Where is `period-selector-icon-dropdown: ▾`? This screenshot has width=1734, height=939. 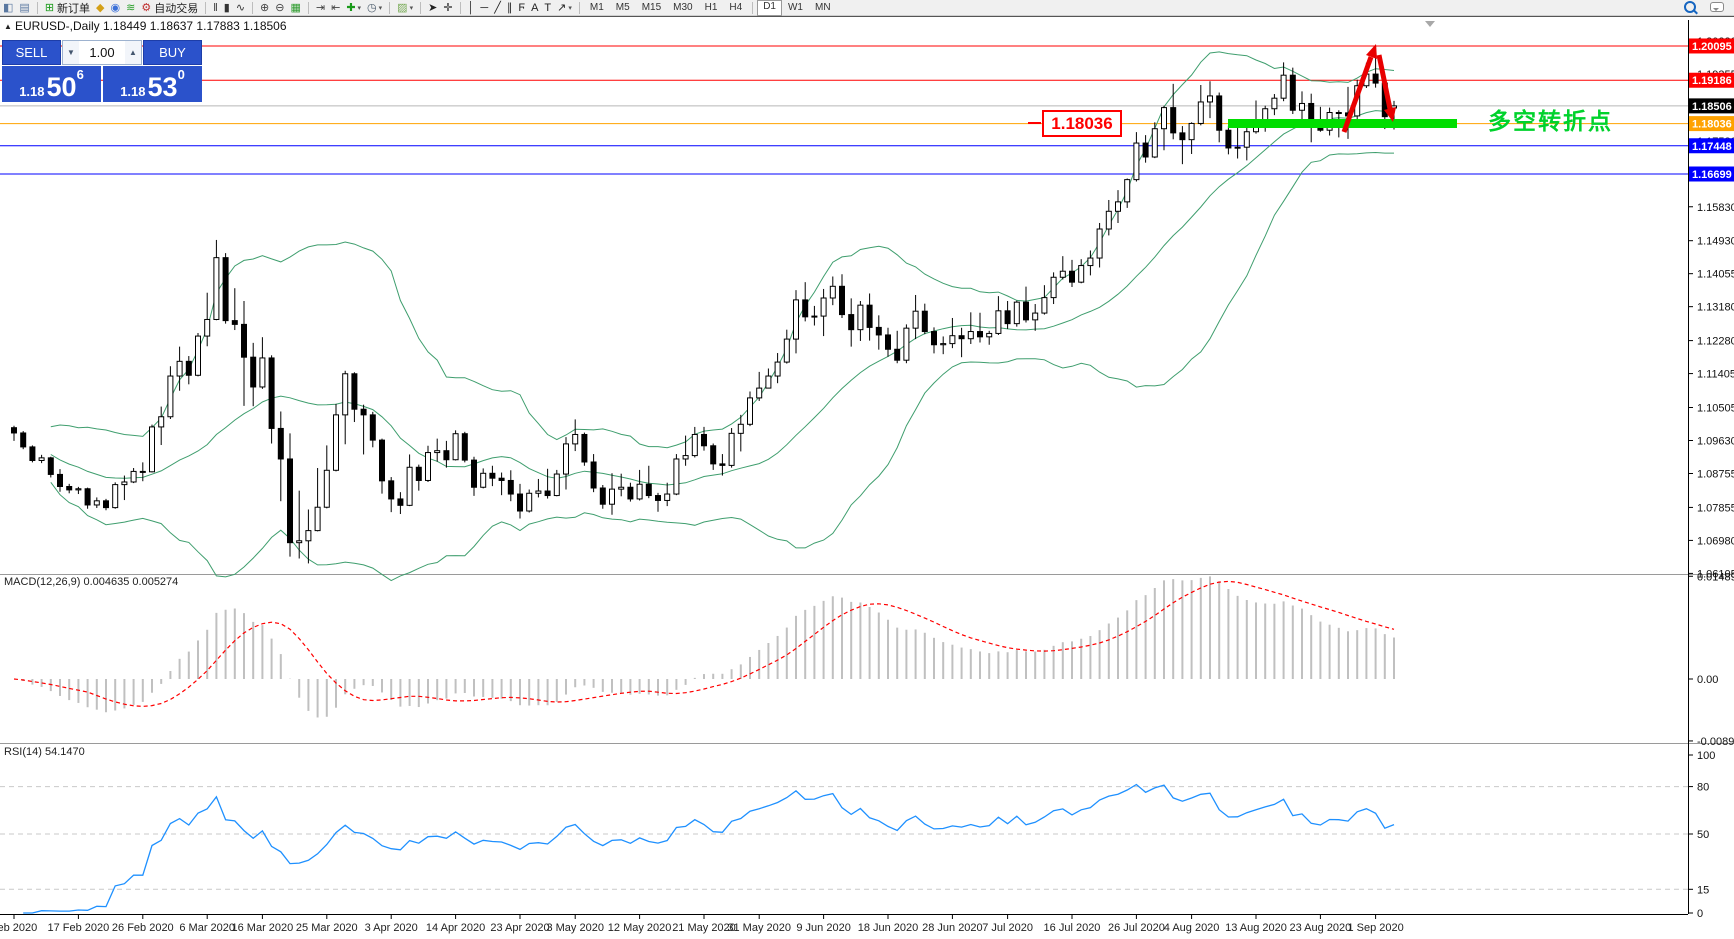 period-selector-icon-dropdown: ▾ is located at coordinates (380, 8).